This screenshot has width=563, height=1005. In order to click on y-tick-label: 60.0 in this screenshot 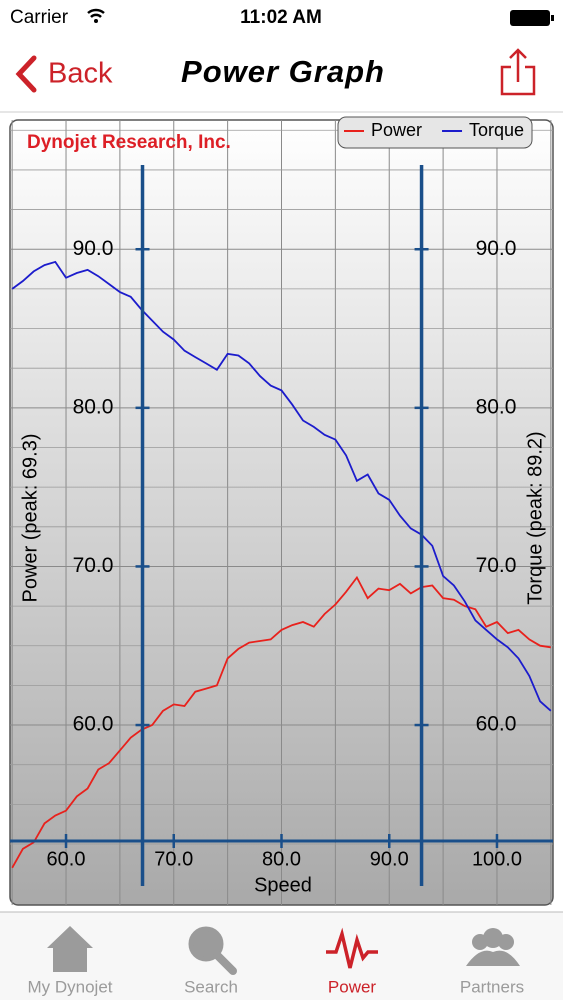, I will do `click(93, 724)`.